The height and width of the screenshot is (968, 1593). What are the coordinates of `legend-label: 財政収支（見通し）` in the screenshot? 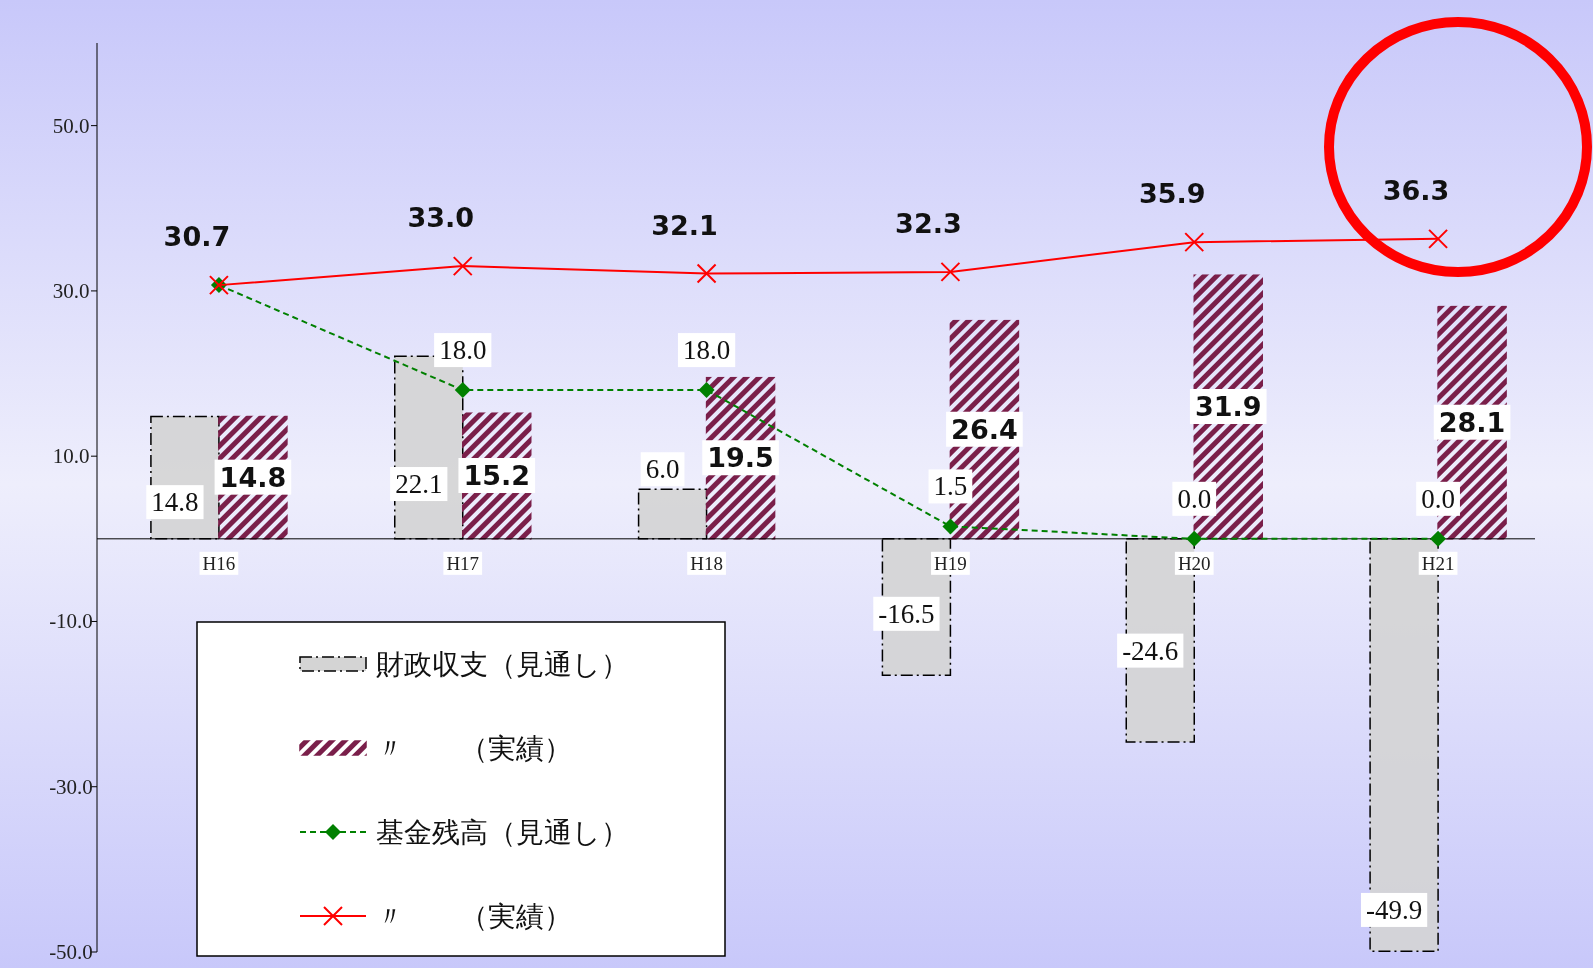 It's located at (502, 664).